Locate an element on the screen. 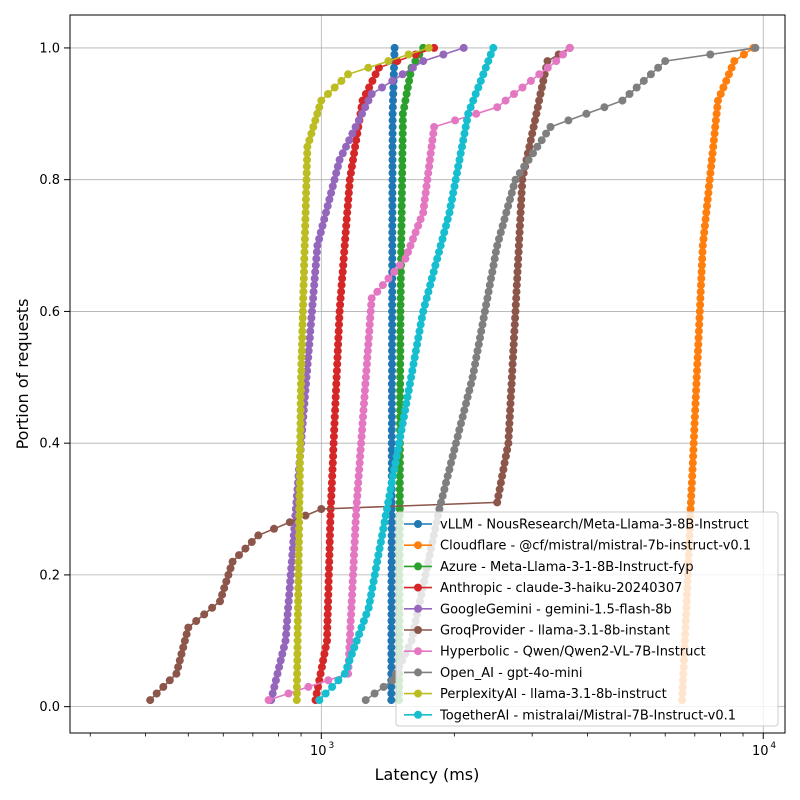 Image resolution: width=800 pixels, height=800 pixels. x-tick-exponent: 4 is located at coordinates (773, 746).